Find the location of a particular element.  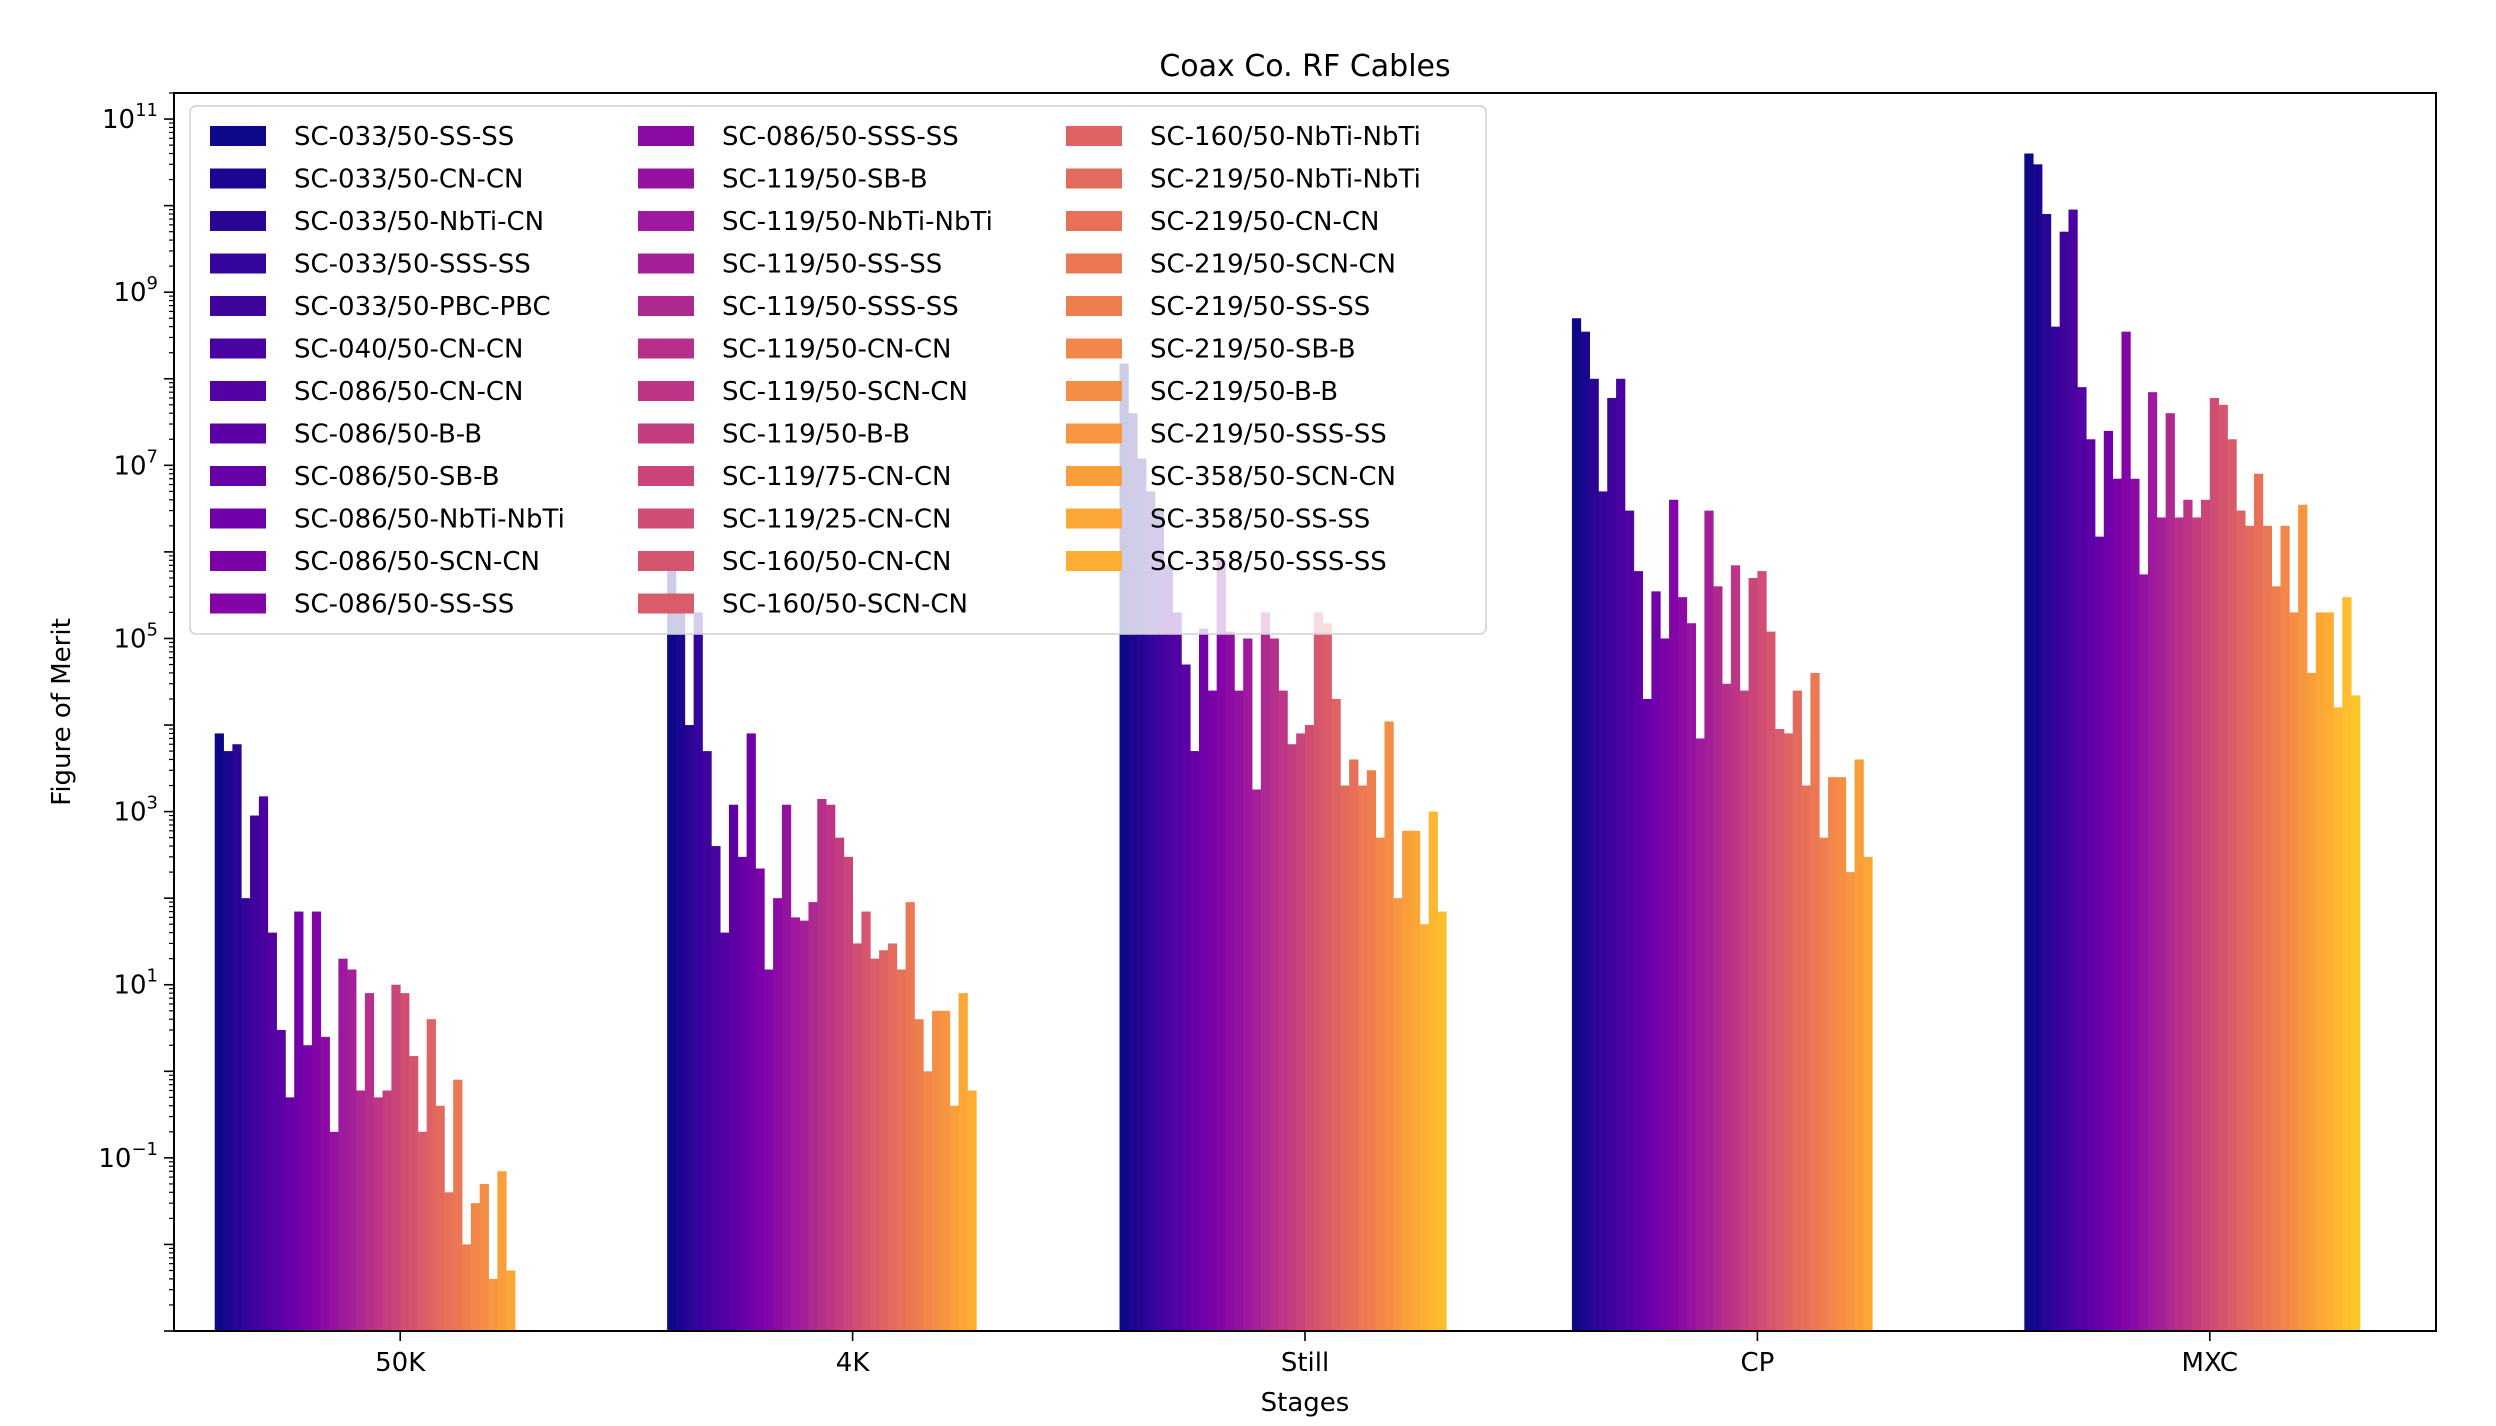

legend-label: SC-358/50-SS-SS is located at coordinates (1260, 520).